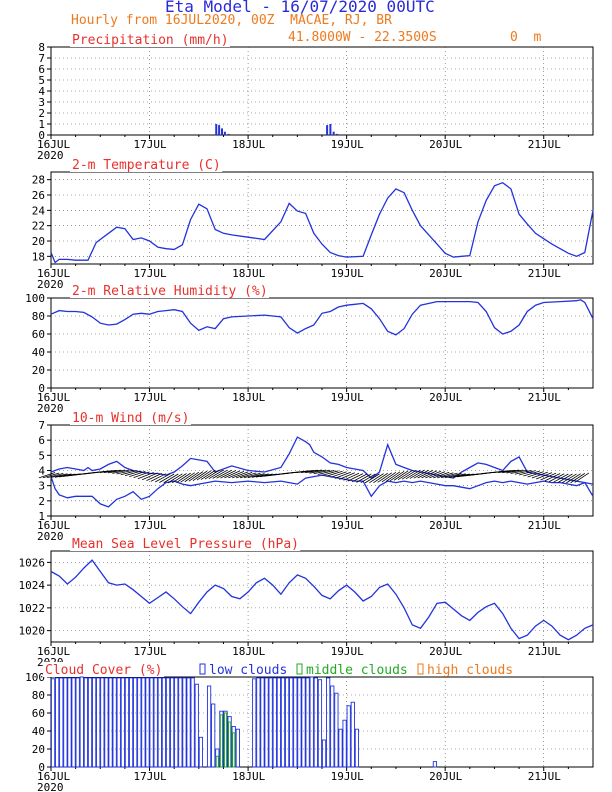  I want to click on y-tick-label: 100, so click(35, 298).